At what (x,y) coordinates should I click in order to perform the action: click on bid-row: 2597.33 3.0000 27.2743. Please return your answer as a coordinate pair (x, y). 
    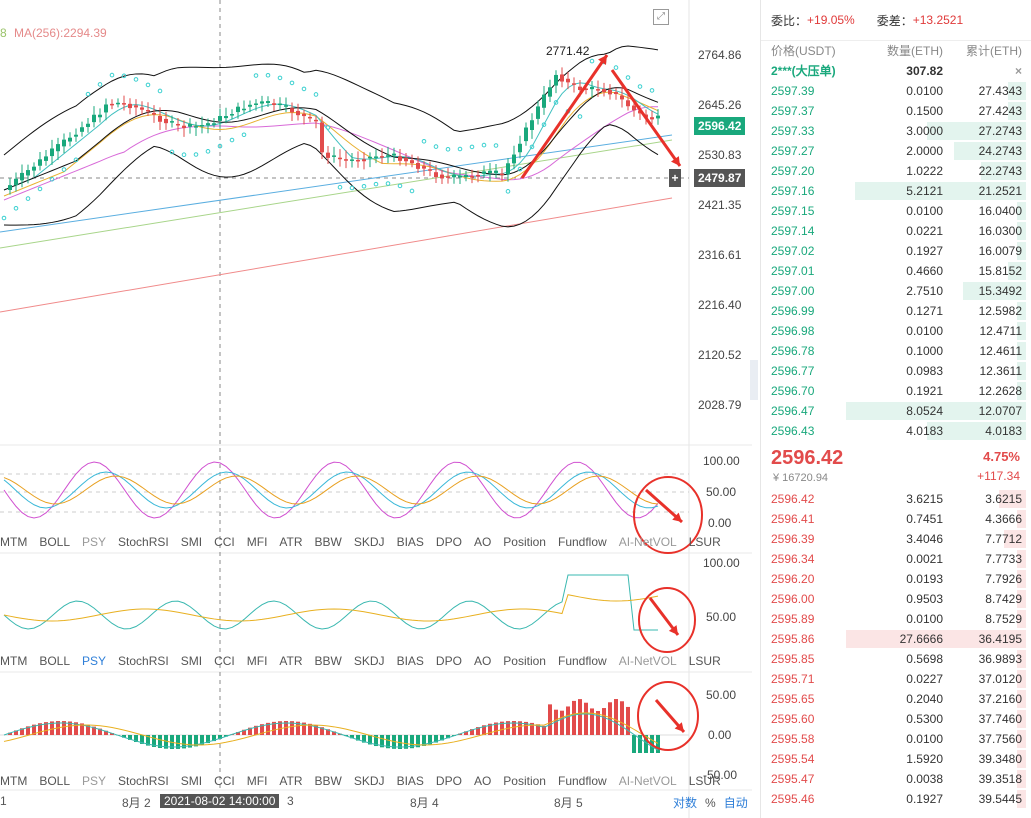
    Looking at the image, I should click on (896, 131).